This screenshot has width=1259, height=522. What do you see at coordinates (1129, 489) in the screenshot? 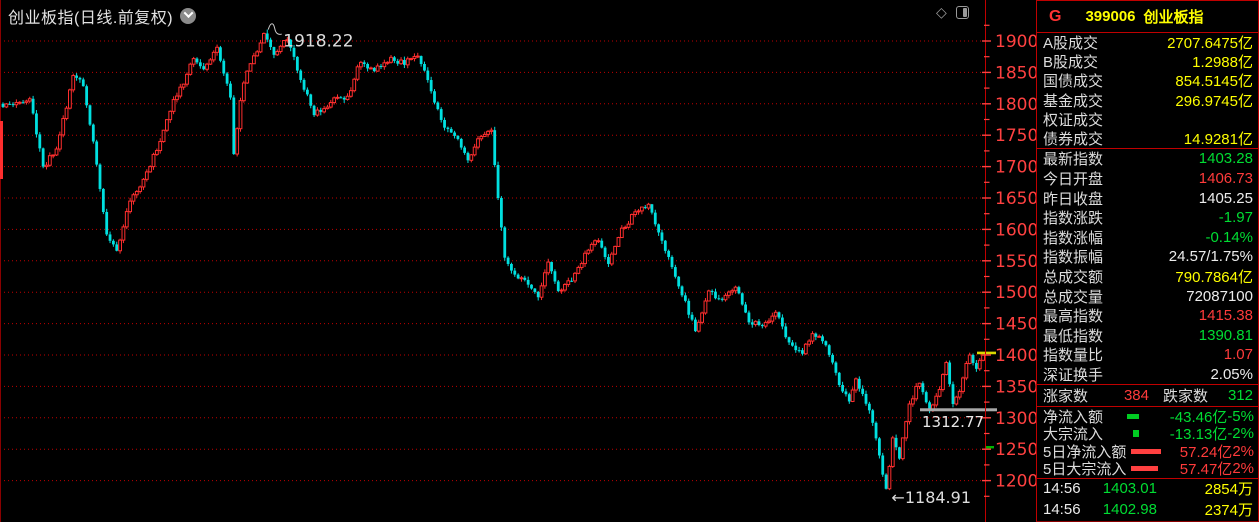
I see `tick-price: 1403.01` at bounding box center [1129, 489].